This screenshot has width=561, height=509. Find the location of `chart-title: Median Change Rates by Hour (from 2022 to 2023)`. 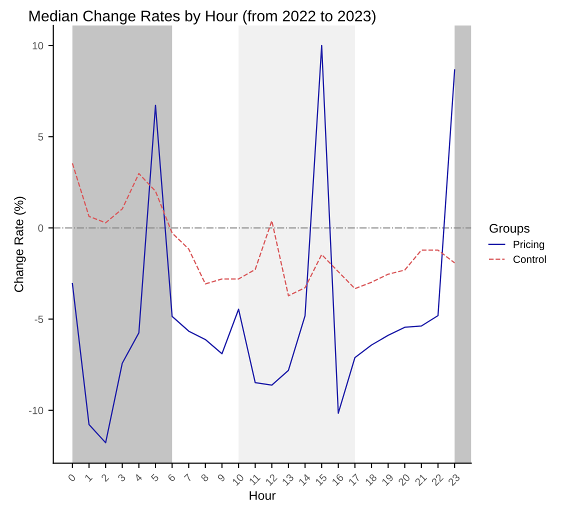

chart-title: Median Change Rates by Hour (from 2022 to 2023) is located at coordinates (202, 17).